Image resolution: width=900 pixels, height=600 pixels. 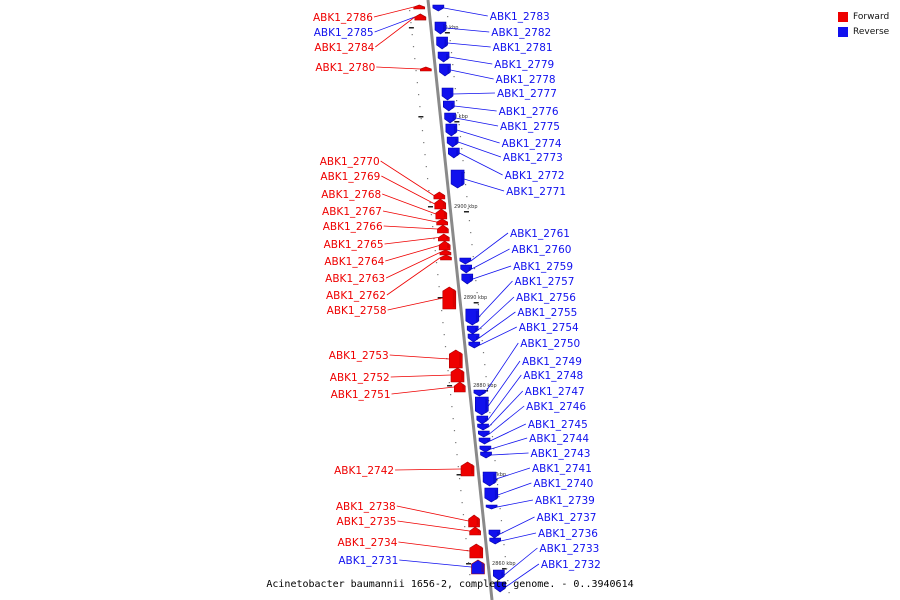 I want to click on gene-label: ABK1_2754, so click(x=549, y=328).